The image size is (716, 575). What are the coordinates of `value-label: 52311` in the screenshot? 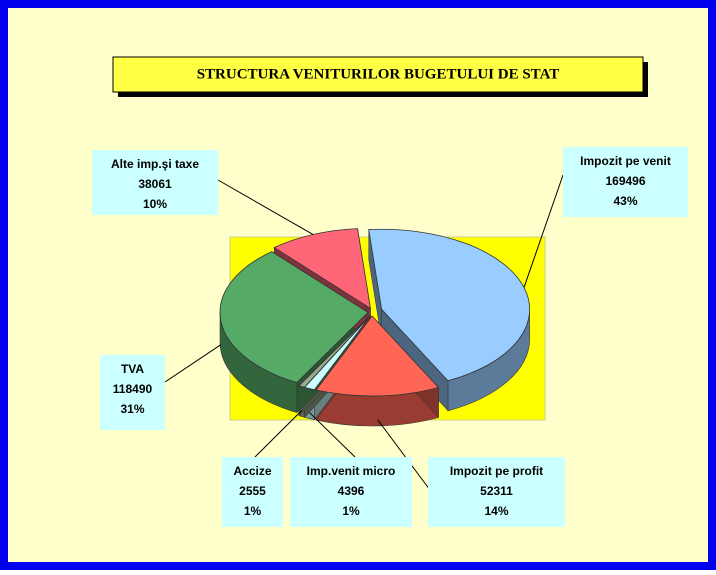 It's located at (496, 491).